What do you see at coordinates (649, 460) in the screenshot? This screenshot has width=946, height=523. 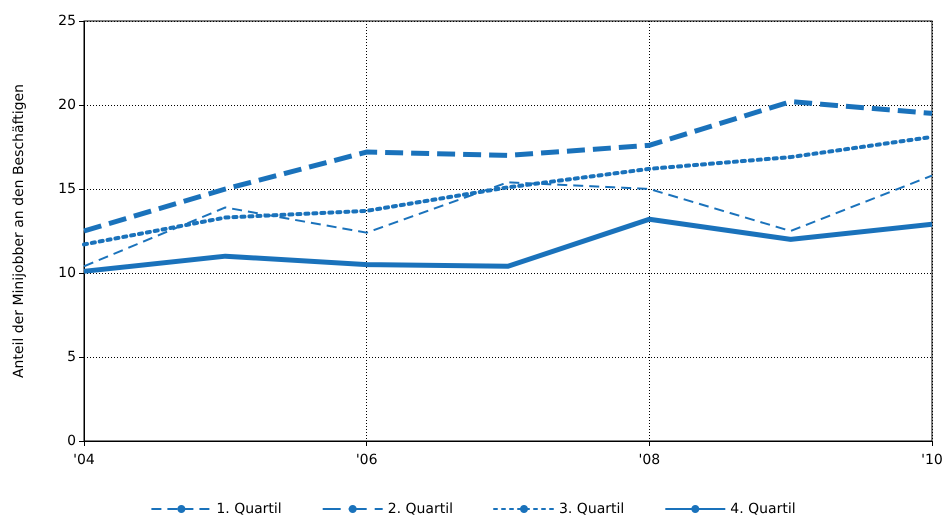 I see `x-tick-label: '08` at bounding box center [649, 460].